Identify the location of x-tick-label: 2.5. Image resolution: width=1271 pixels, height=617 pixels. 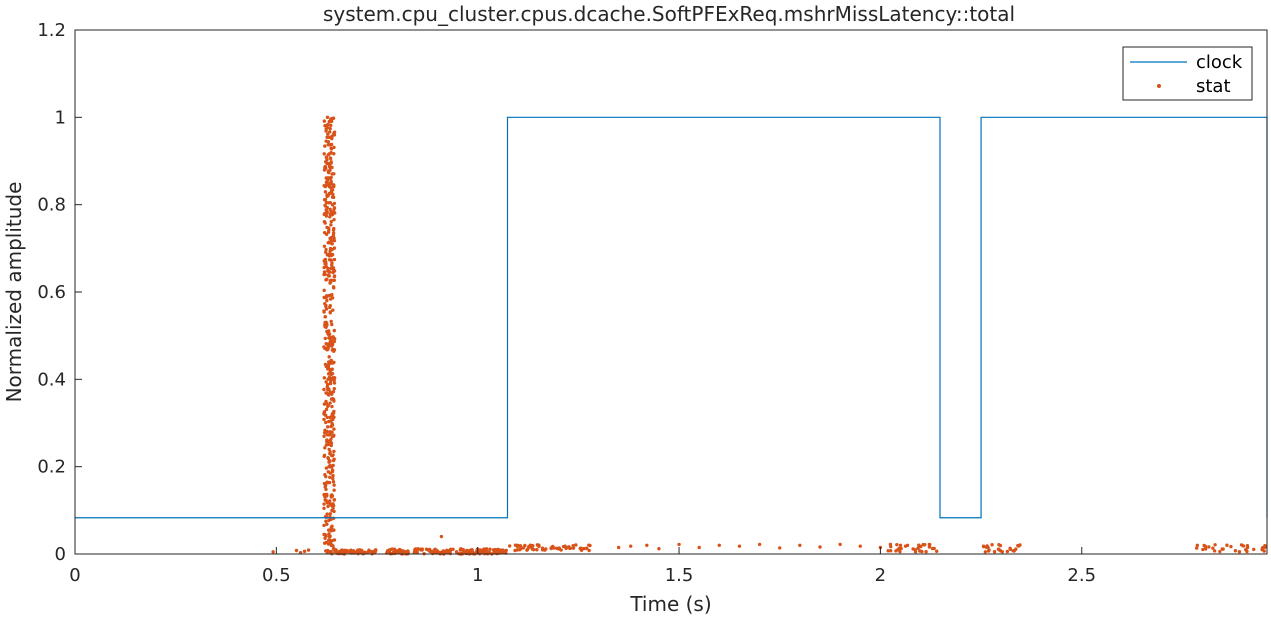
(1081, 575).